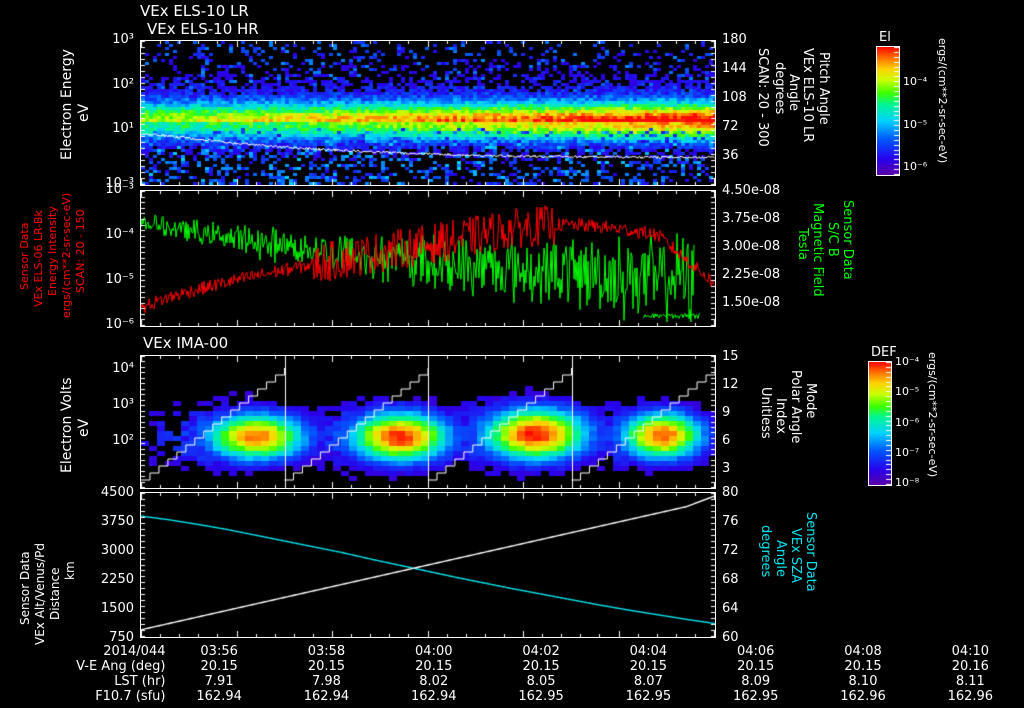  Describe the element at coordinates (117, 521) in the screenshot. I see `panel4-ytick-1: 3750` at that location.